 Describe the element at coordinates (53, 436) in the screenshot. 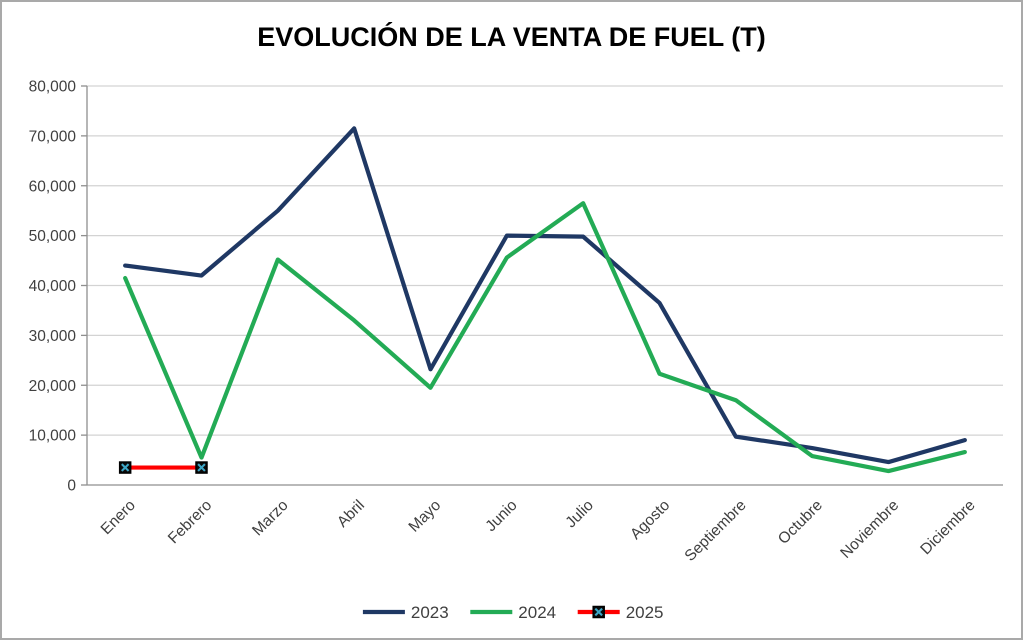

I see `y-axis-label: 10,000` at that location.